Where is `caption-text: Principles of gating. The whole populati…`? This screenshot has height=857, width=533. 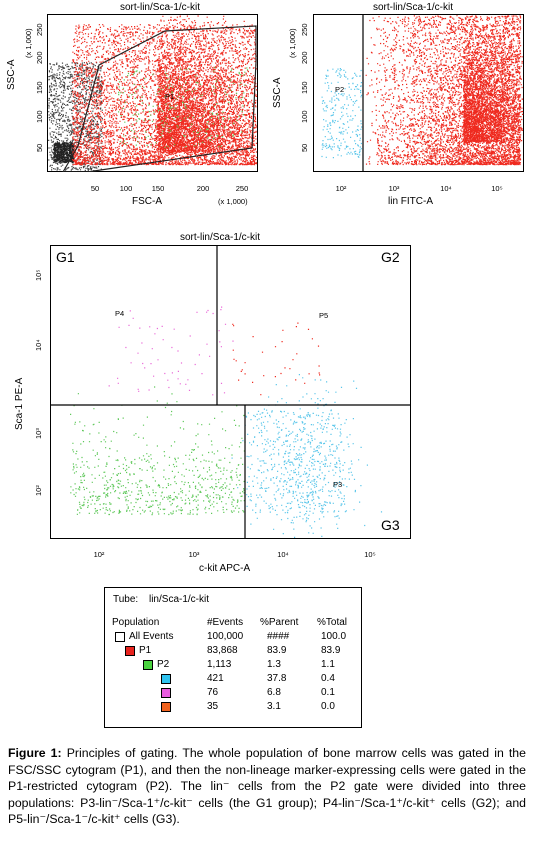
caption-text: Principles of gating. The whole populati… is located at coordinates (267, 786).